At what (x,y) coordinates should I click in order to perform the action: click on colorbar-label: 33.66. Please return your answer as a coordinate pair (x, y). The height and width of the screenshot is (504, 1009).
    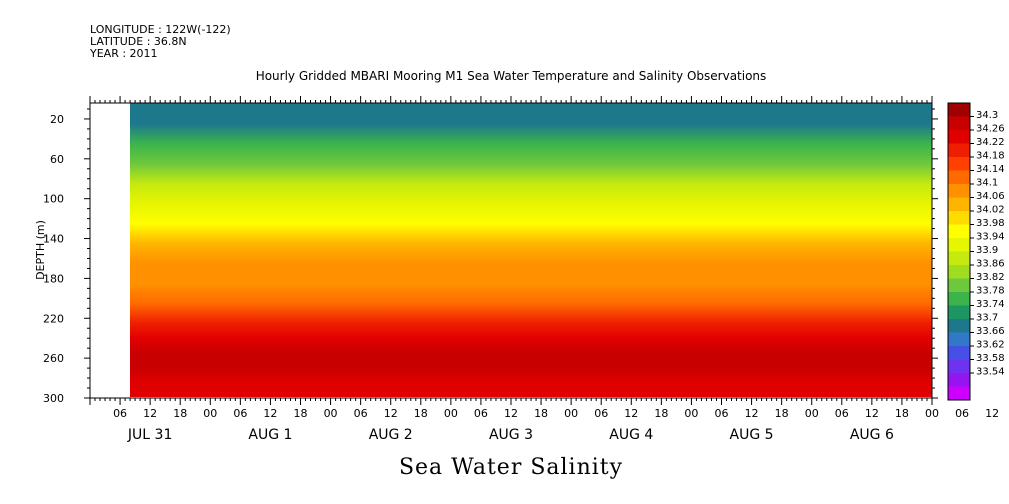
    Looking at the image, I should click on (990, 331).